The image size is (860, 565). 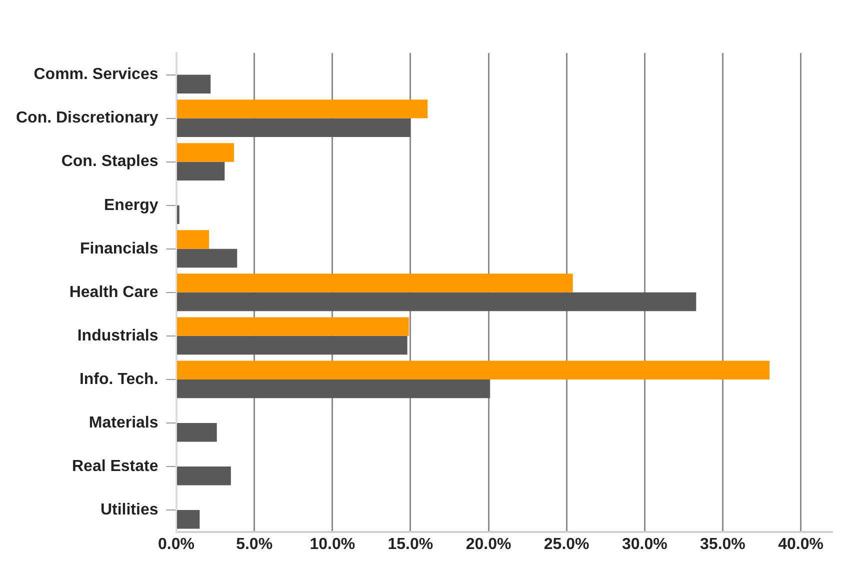 I want to click on x-tick-label: 25.0%, so click(x=567, y=544).